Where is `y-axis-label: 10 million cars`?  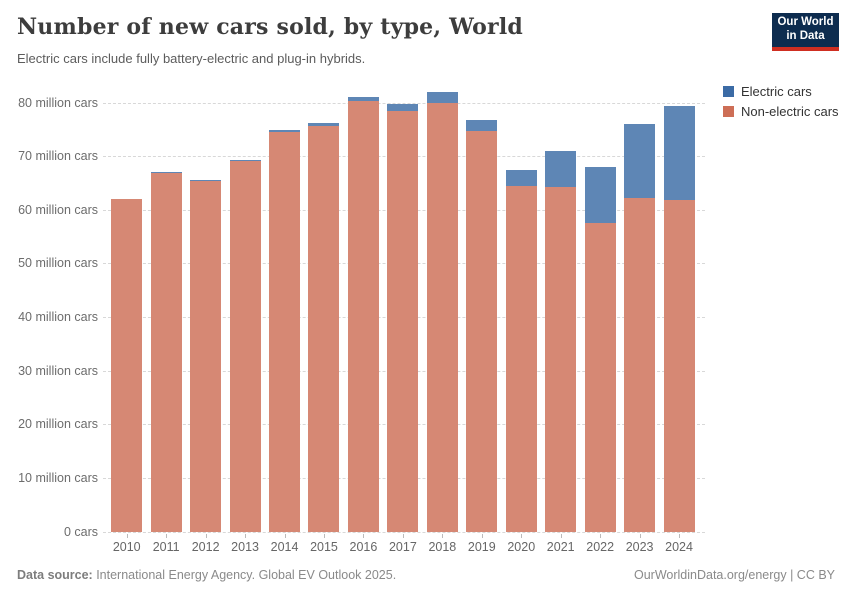
y-axis-label: 10 million cars is located at coordinates (58, 477).